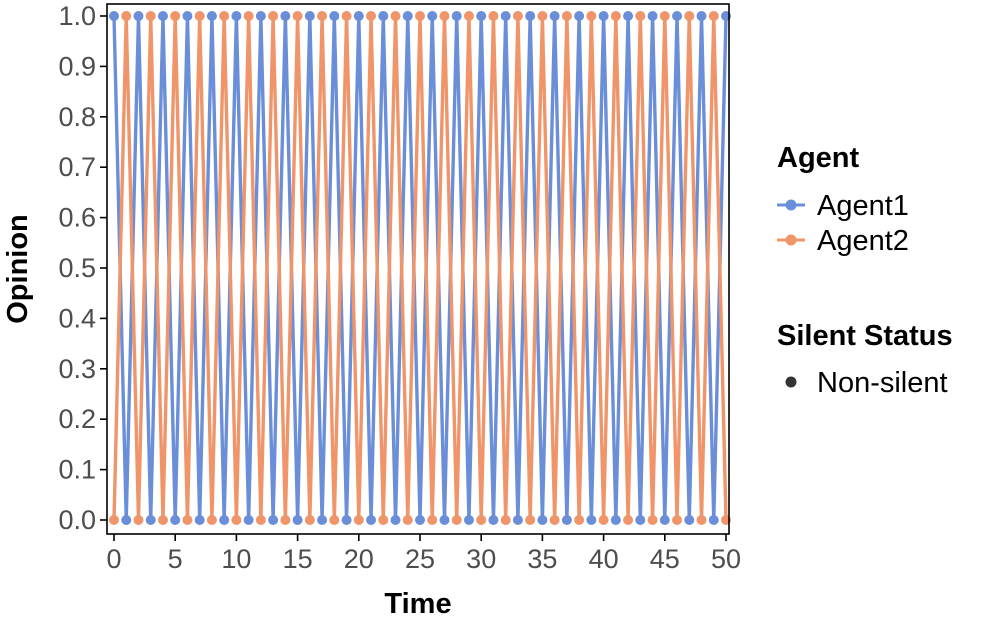 The image size is (997, 621). Describe the element at coordinates (77, 520) in the screenshot. I see `y-tick-label: 0.0` at that location.